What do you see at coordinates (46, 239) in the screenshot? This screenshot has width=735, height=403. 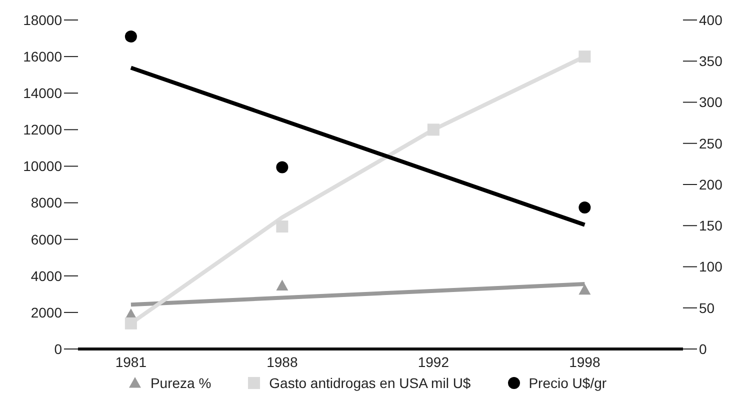 I see `y-tick-label: 6000` at bounding box center [46, 239].